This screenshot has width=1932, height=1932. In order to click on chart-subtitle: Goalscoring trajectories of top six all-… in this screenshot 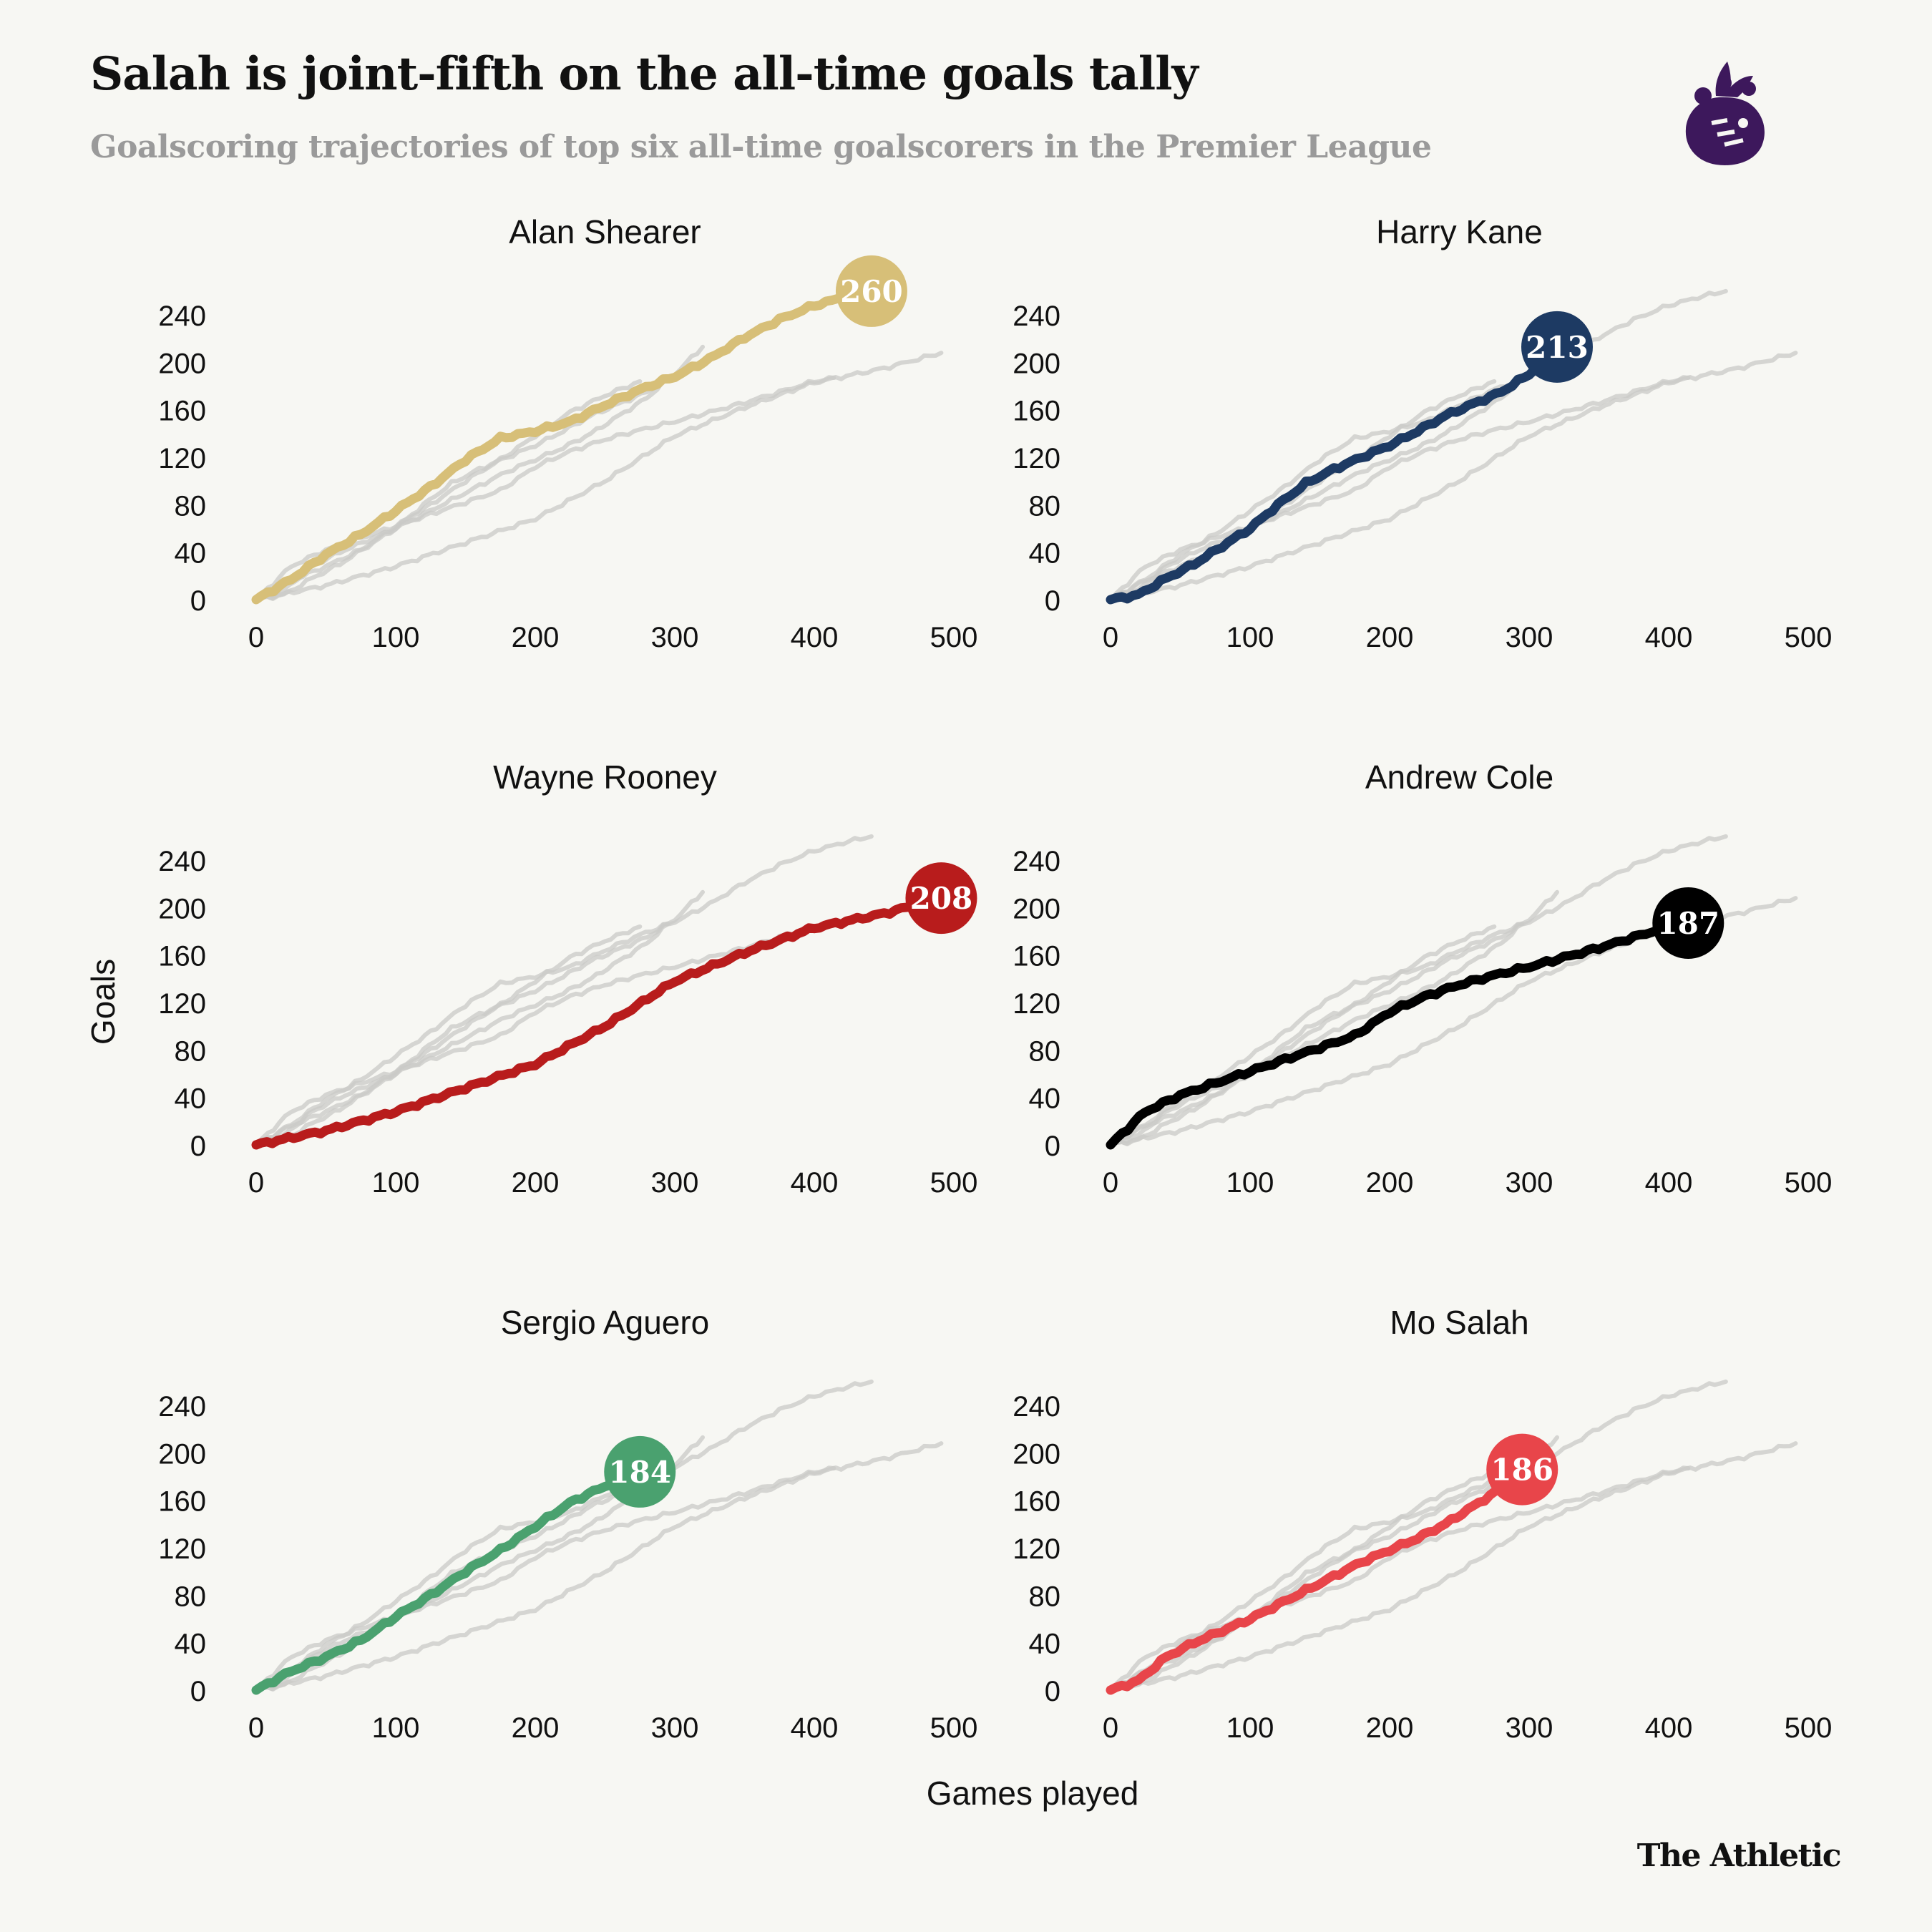, I will do `click(761, 147)`.